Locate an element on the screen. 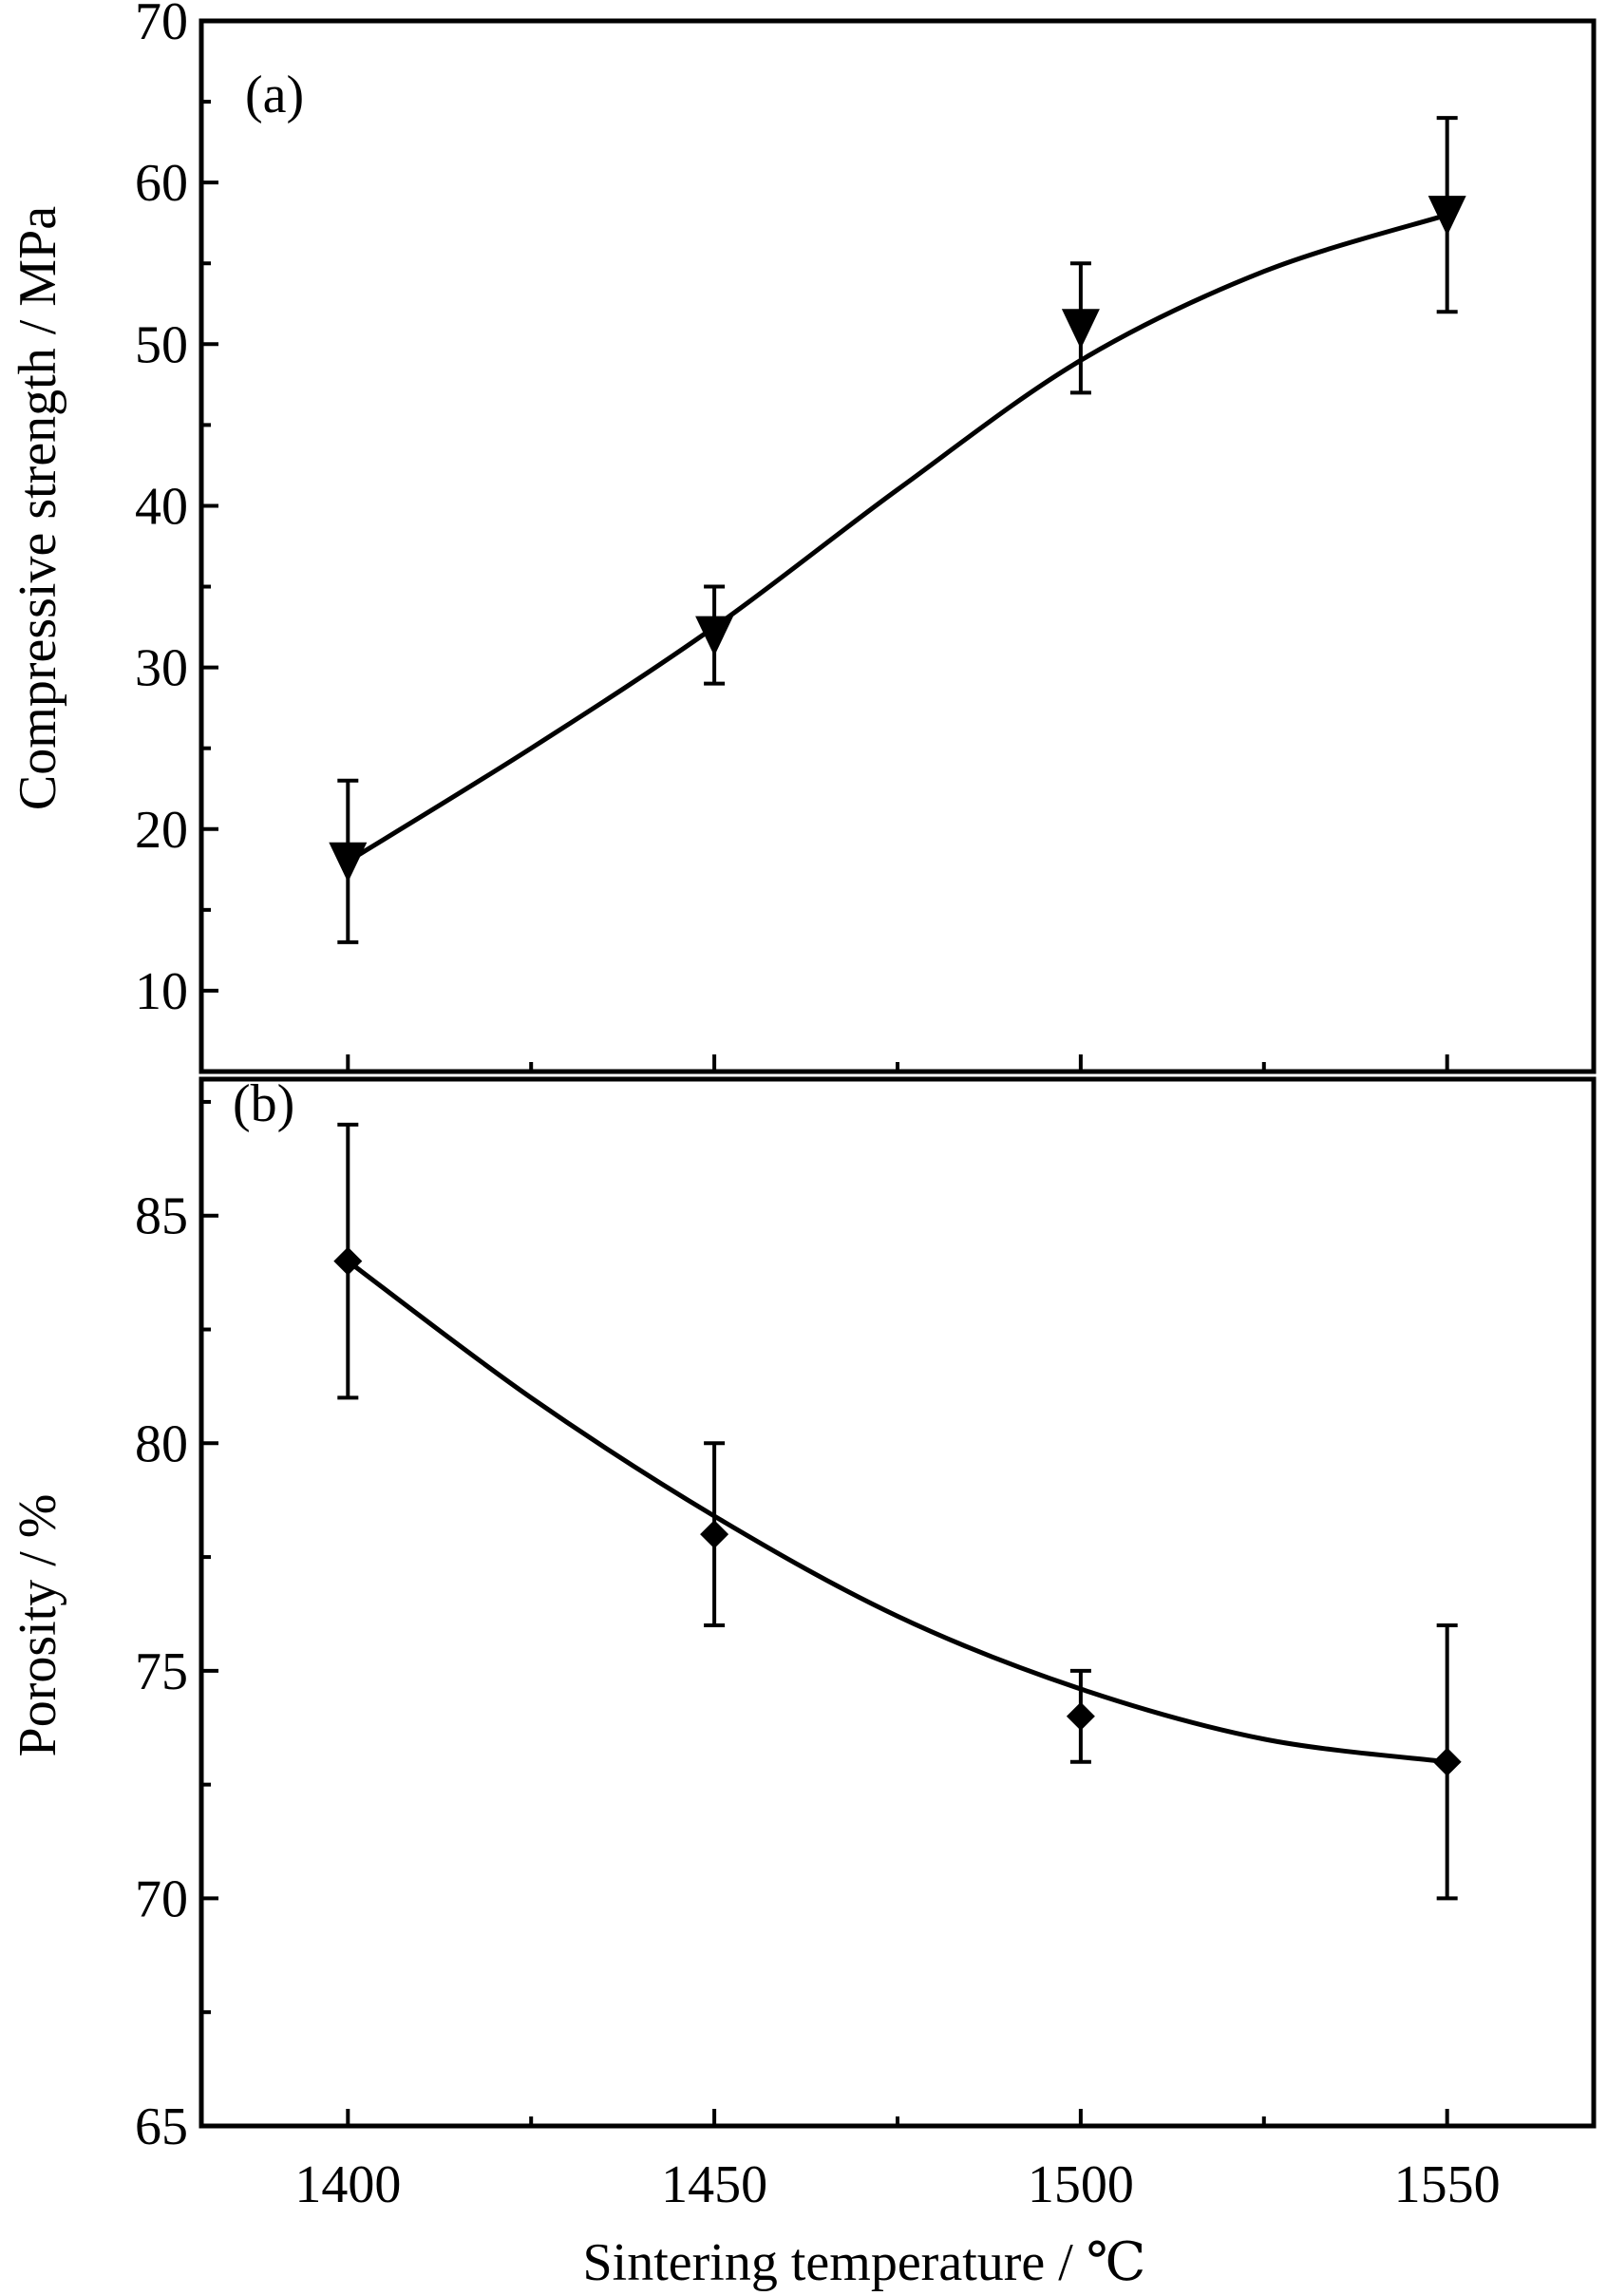 Image resolution: width=1607 pixels, height=2296 pixels. y-tick-label: 20 is located at coordinates (161, 830).